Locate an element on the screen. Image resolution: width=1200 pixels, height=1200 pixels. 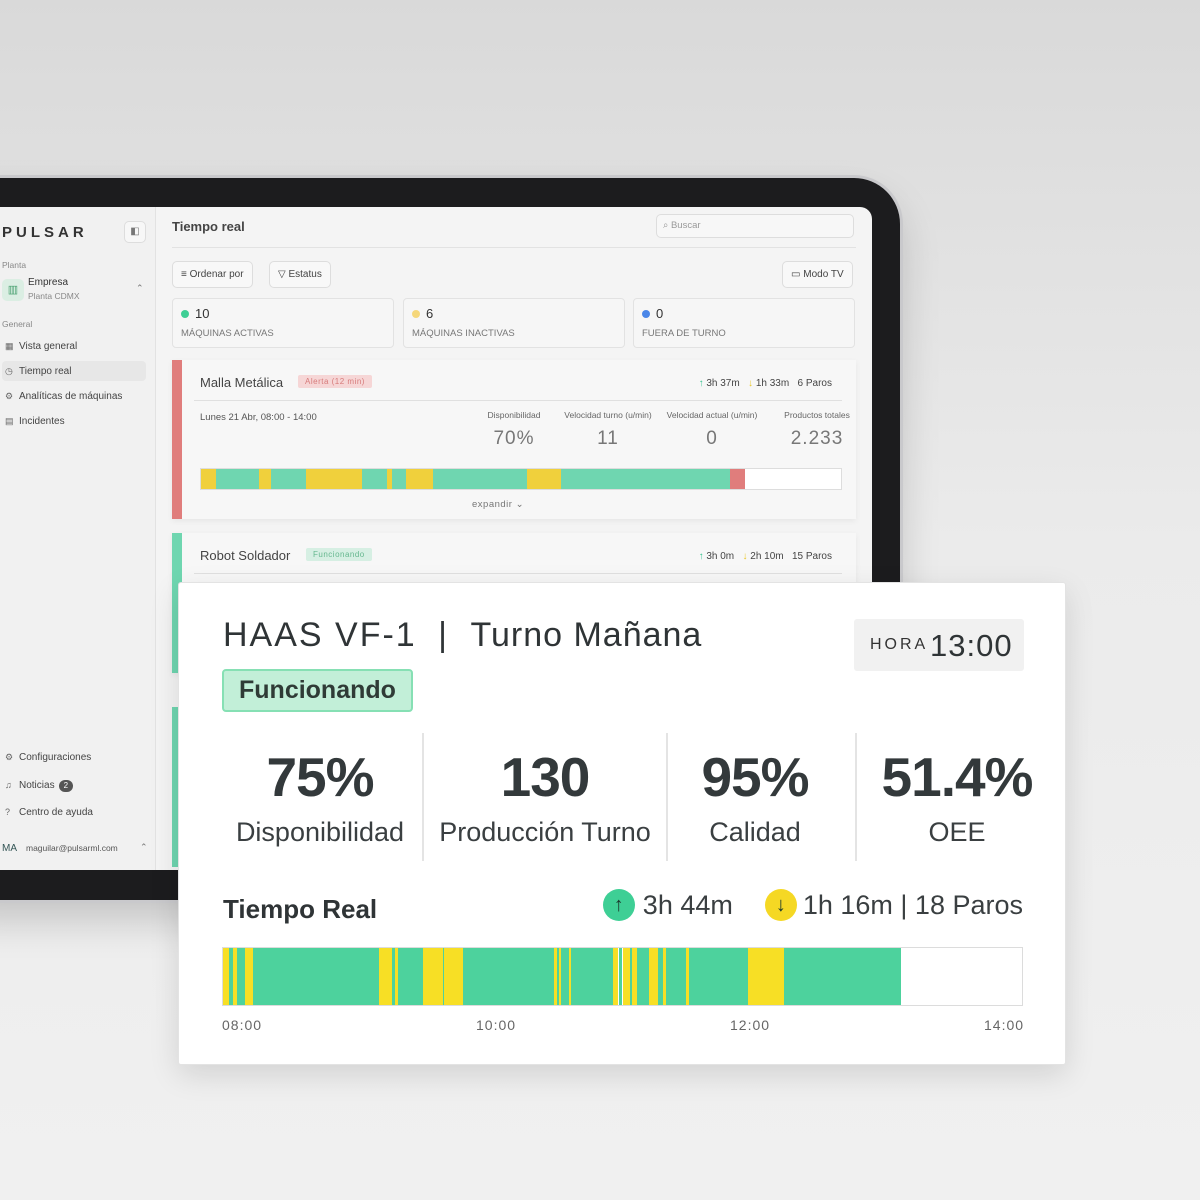
timeline-bar is located at coordinates (521, 479).